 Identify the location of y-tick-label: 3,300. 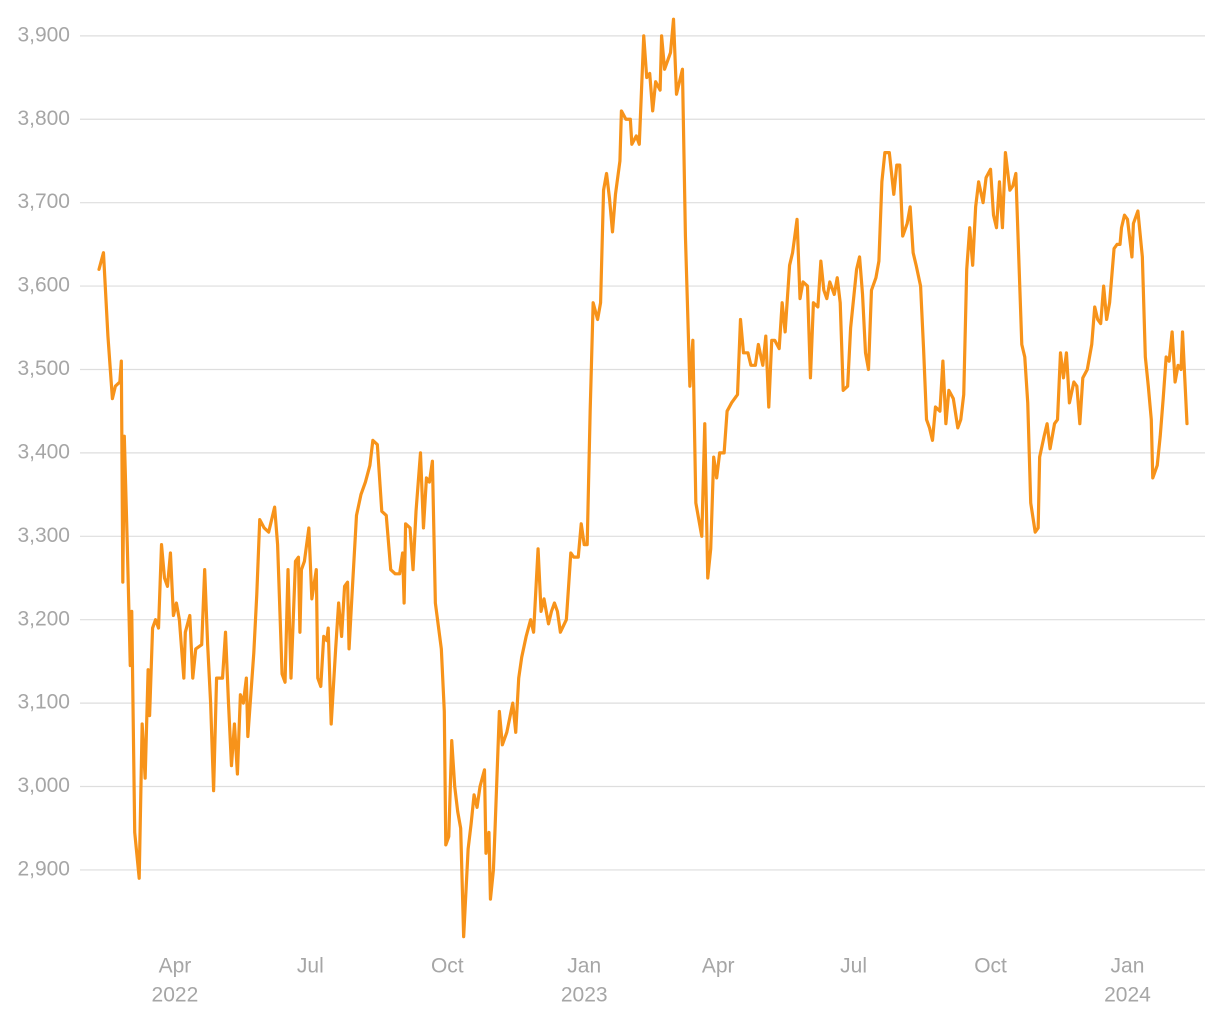
(43, 535).